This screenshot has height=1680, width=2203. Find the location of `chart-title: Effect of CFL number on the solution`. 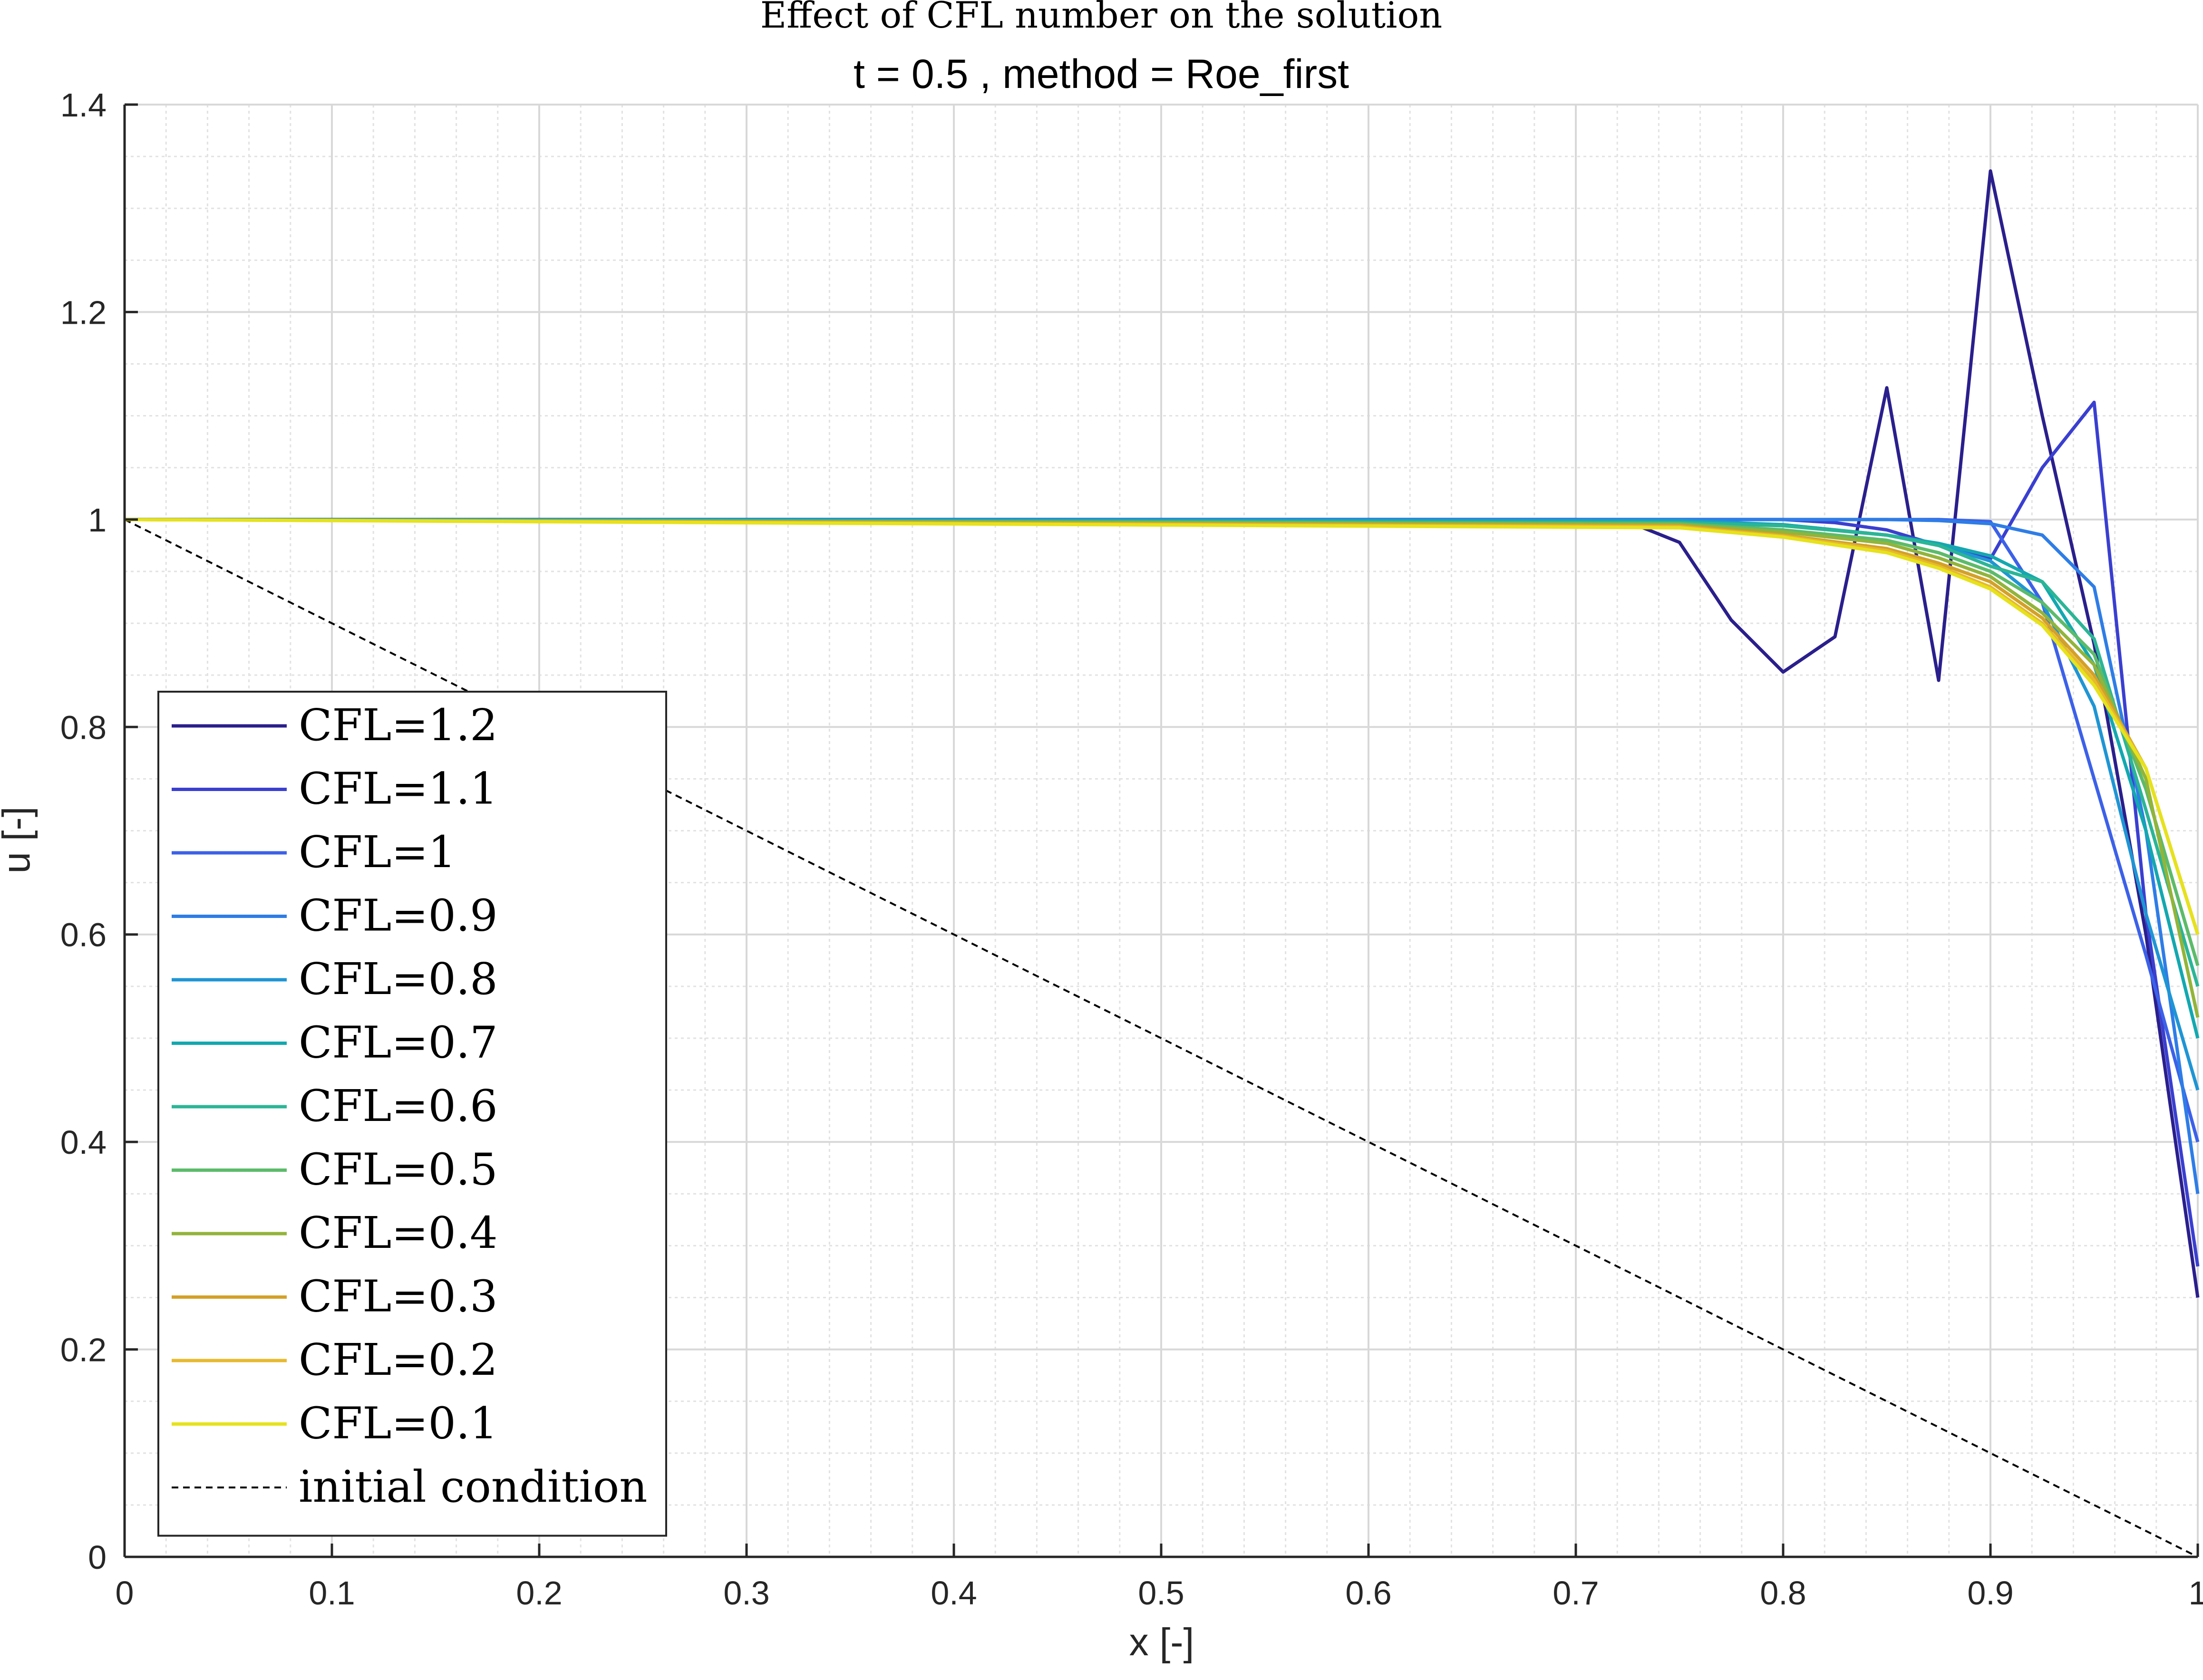

chart-title: Effect of CFL number on the solution is located at coordinates (1101, 18).